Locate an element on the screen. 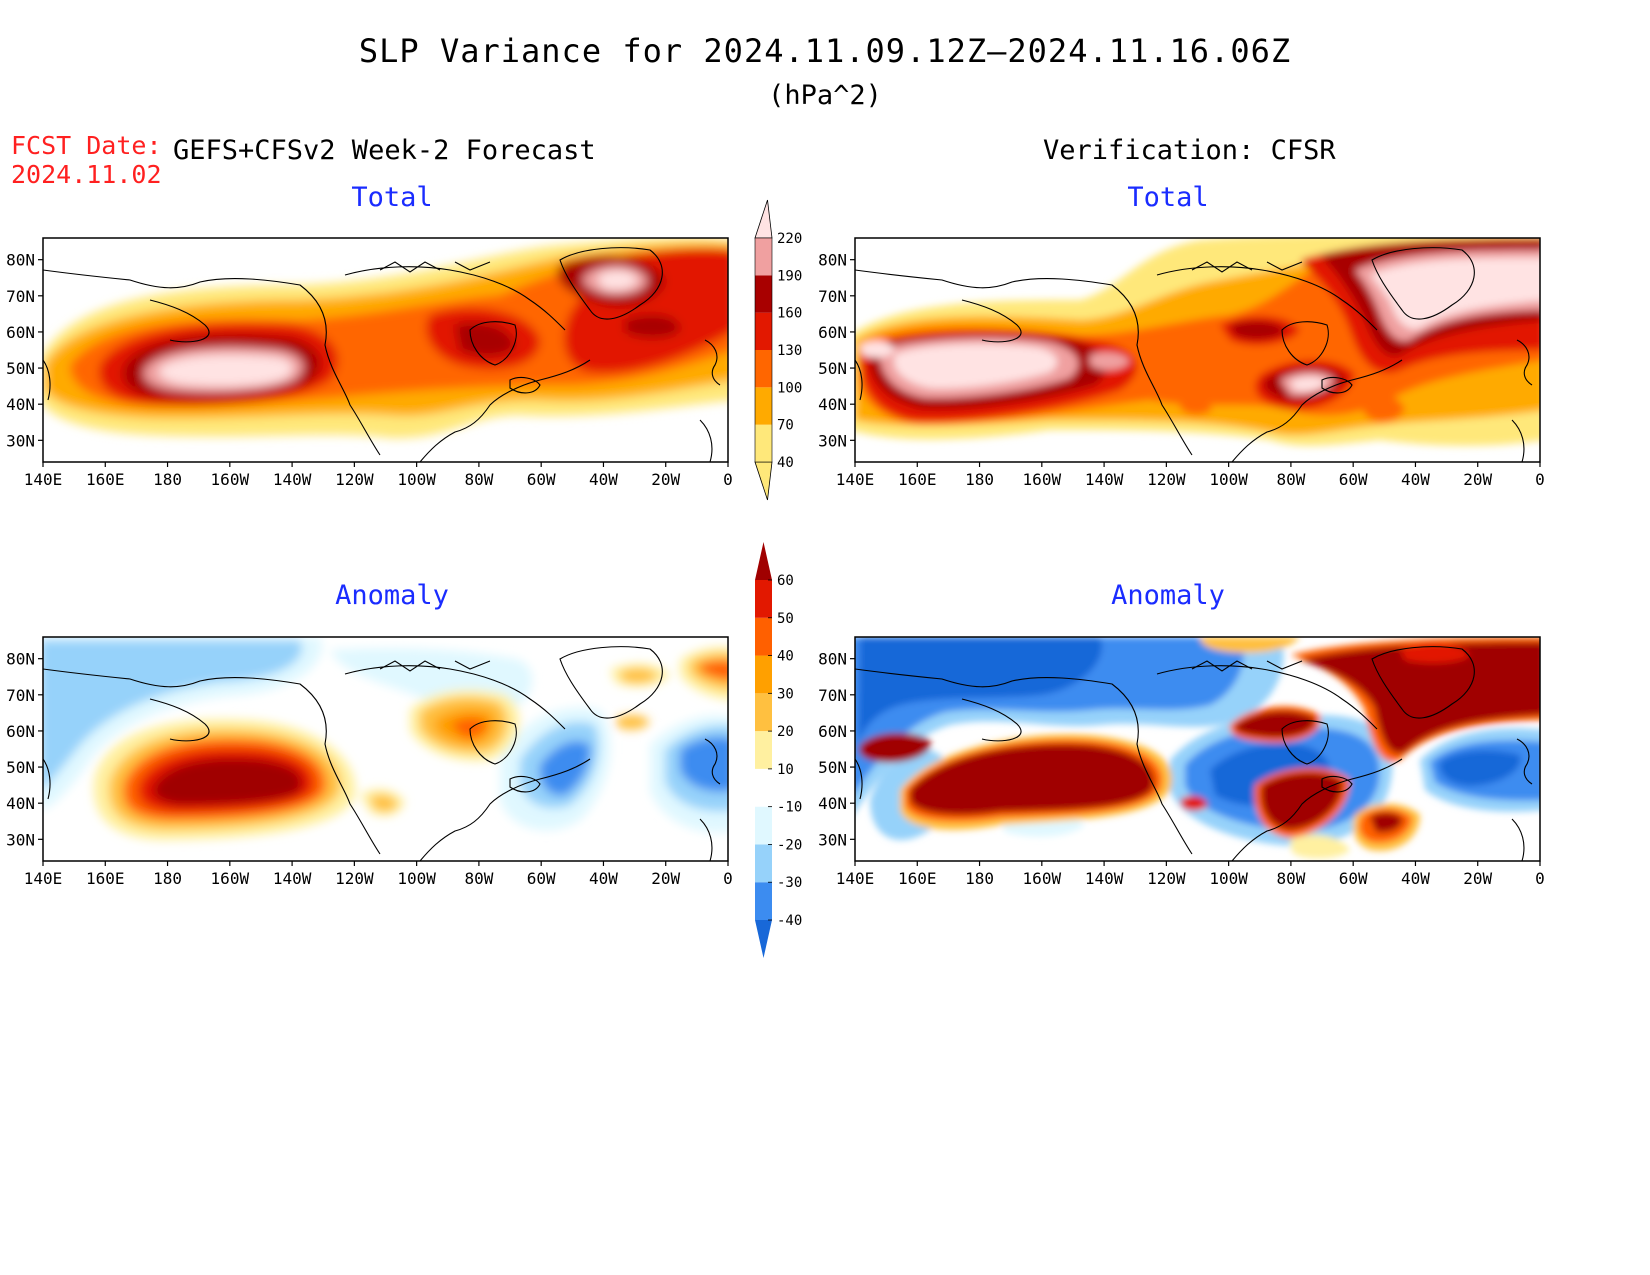 Image resolution: width=1650 pixels, height=1275 pixels. colorbar-total-label: 160 is located at coordinates (789, 314).